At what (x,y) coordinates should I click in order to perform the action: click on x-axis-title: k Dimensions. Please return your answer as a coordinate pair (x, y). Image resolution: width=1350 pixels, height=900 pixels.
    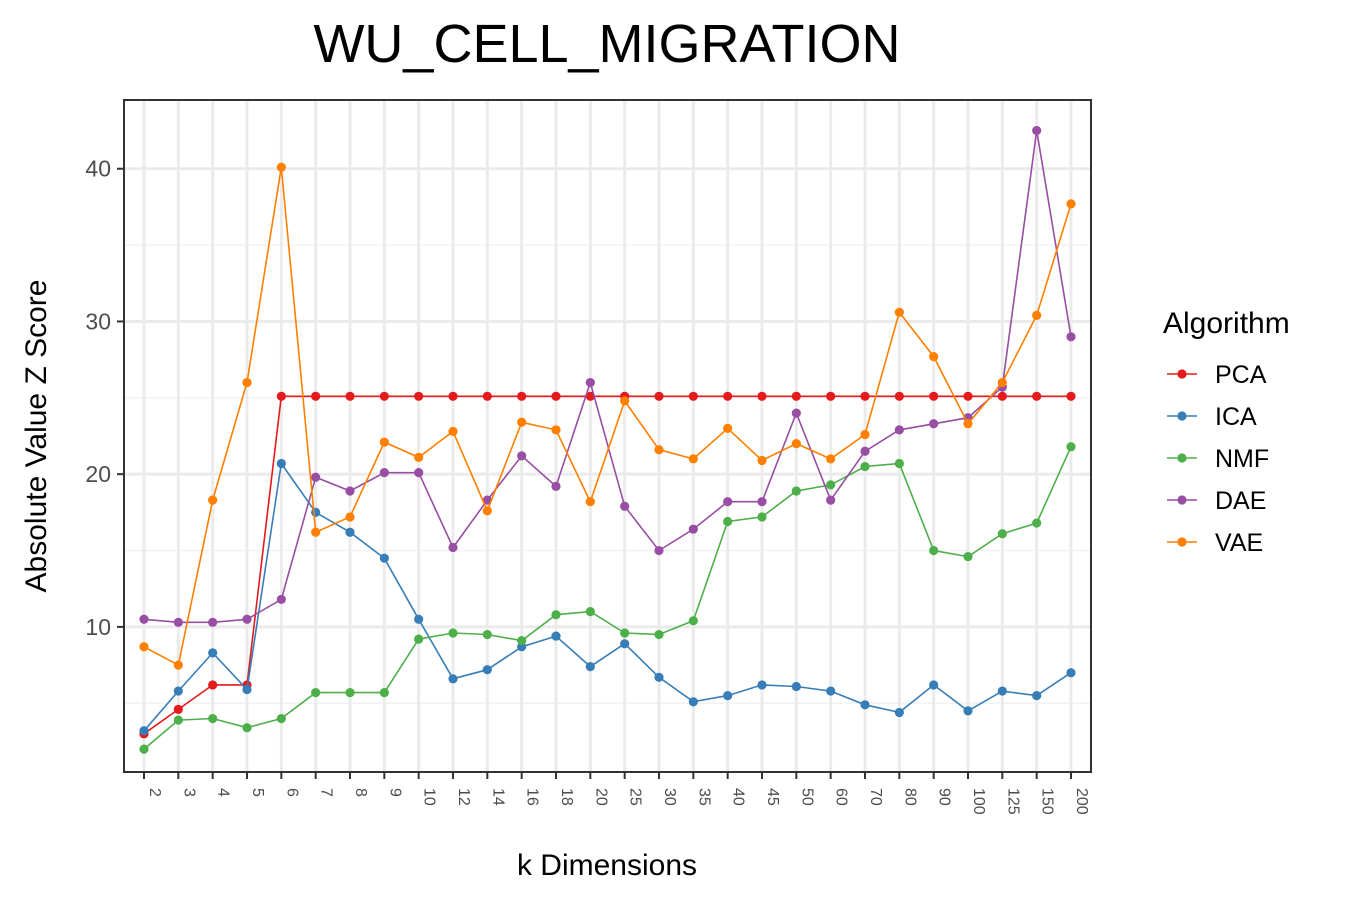
    Looking at the image, I should click on (607, 865).